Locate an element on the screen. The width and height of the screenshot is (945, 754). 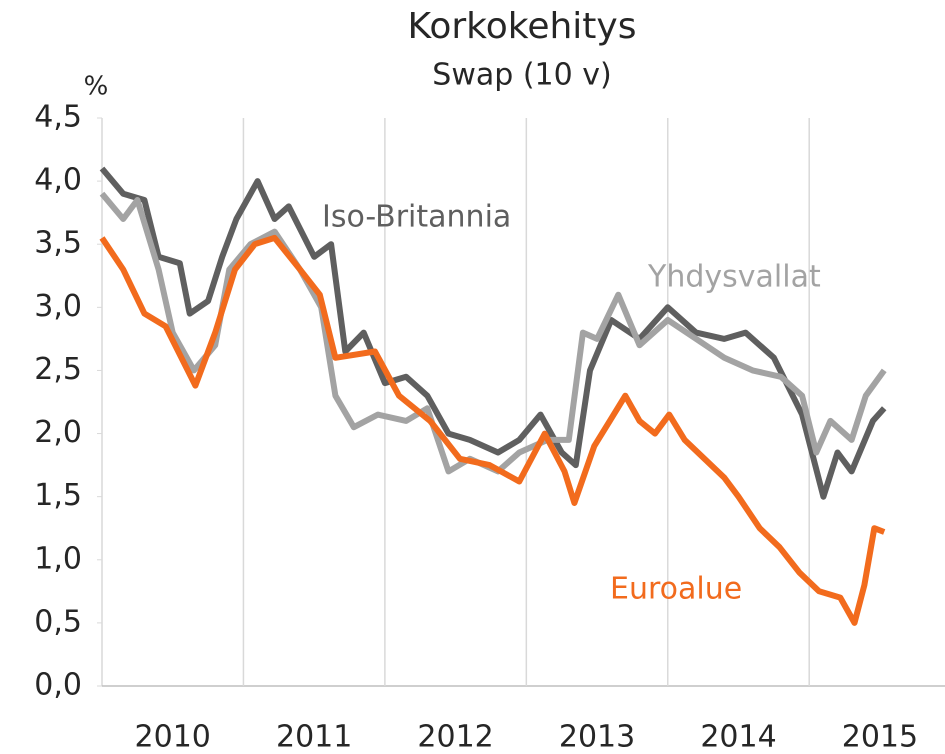
y-tick-label: 2,0 is located at coordinates (58, 432).